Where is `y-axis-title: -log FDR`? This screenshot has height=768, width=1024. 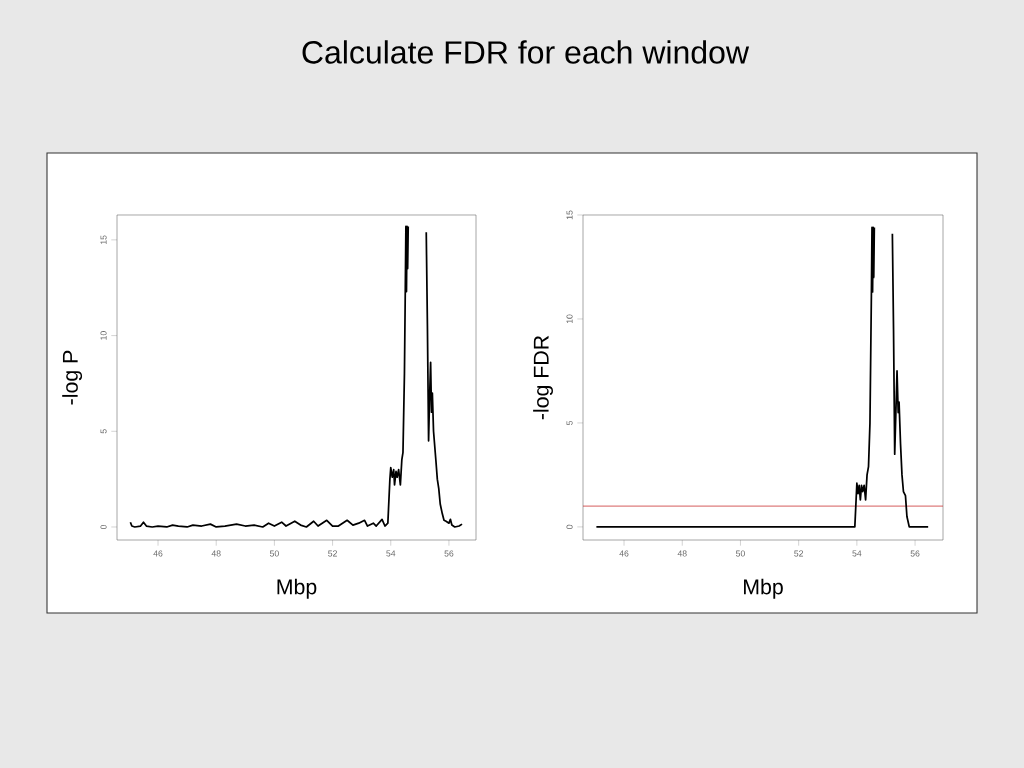
y-axis-title: -log FDR is located at coordinates (543, 377).